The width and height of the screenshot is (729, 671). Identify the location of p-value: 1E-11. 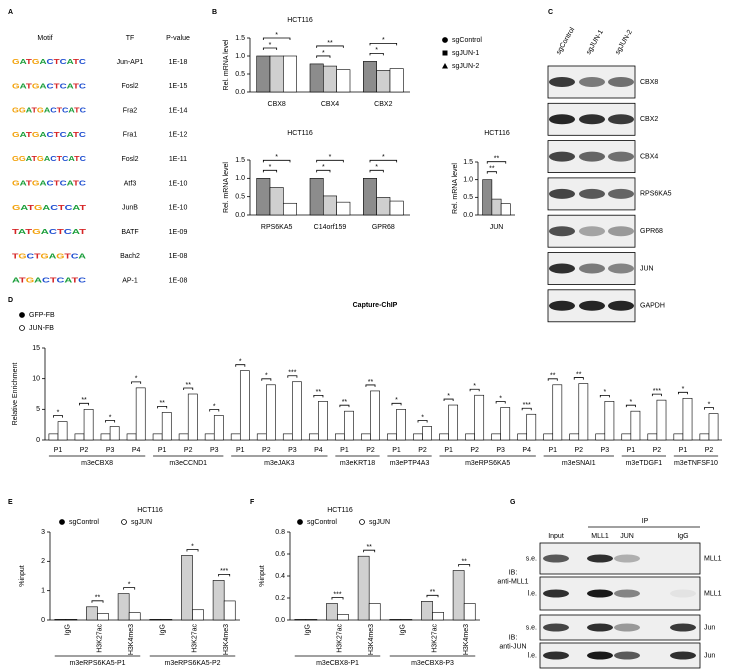
(178, 159).